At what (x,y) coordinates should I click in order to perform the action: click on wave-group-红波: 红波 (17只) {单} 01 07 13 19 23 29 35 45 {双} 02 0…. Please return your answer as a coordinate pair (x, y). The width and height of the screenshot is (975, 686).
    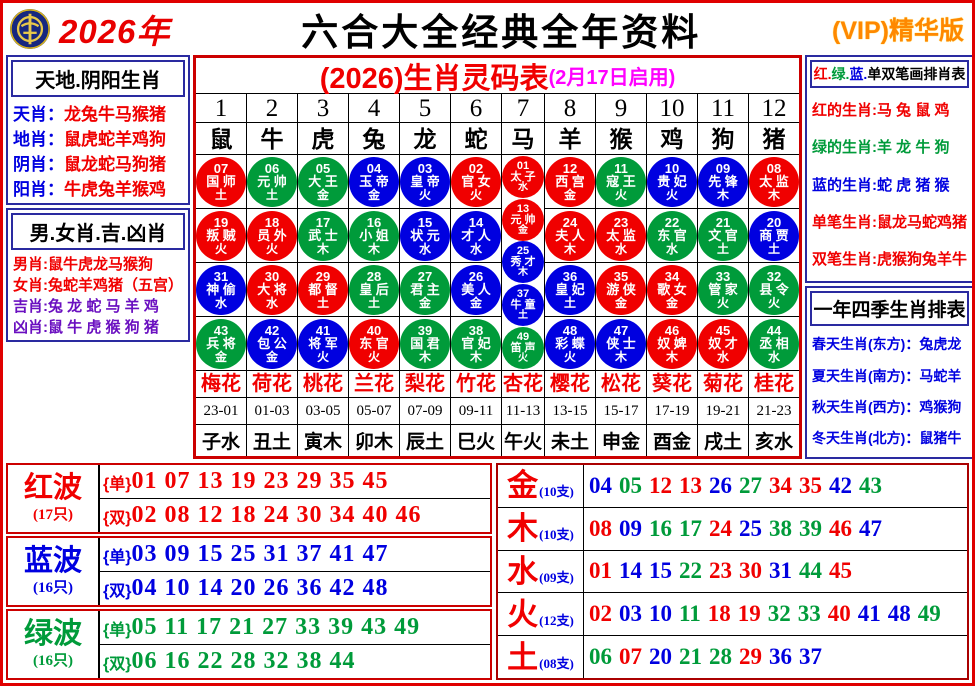
    Looking at the image, I should click on (249, 498).